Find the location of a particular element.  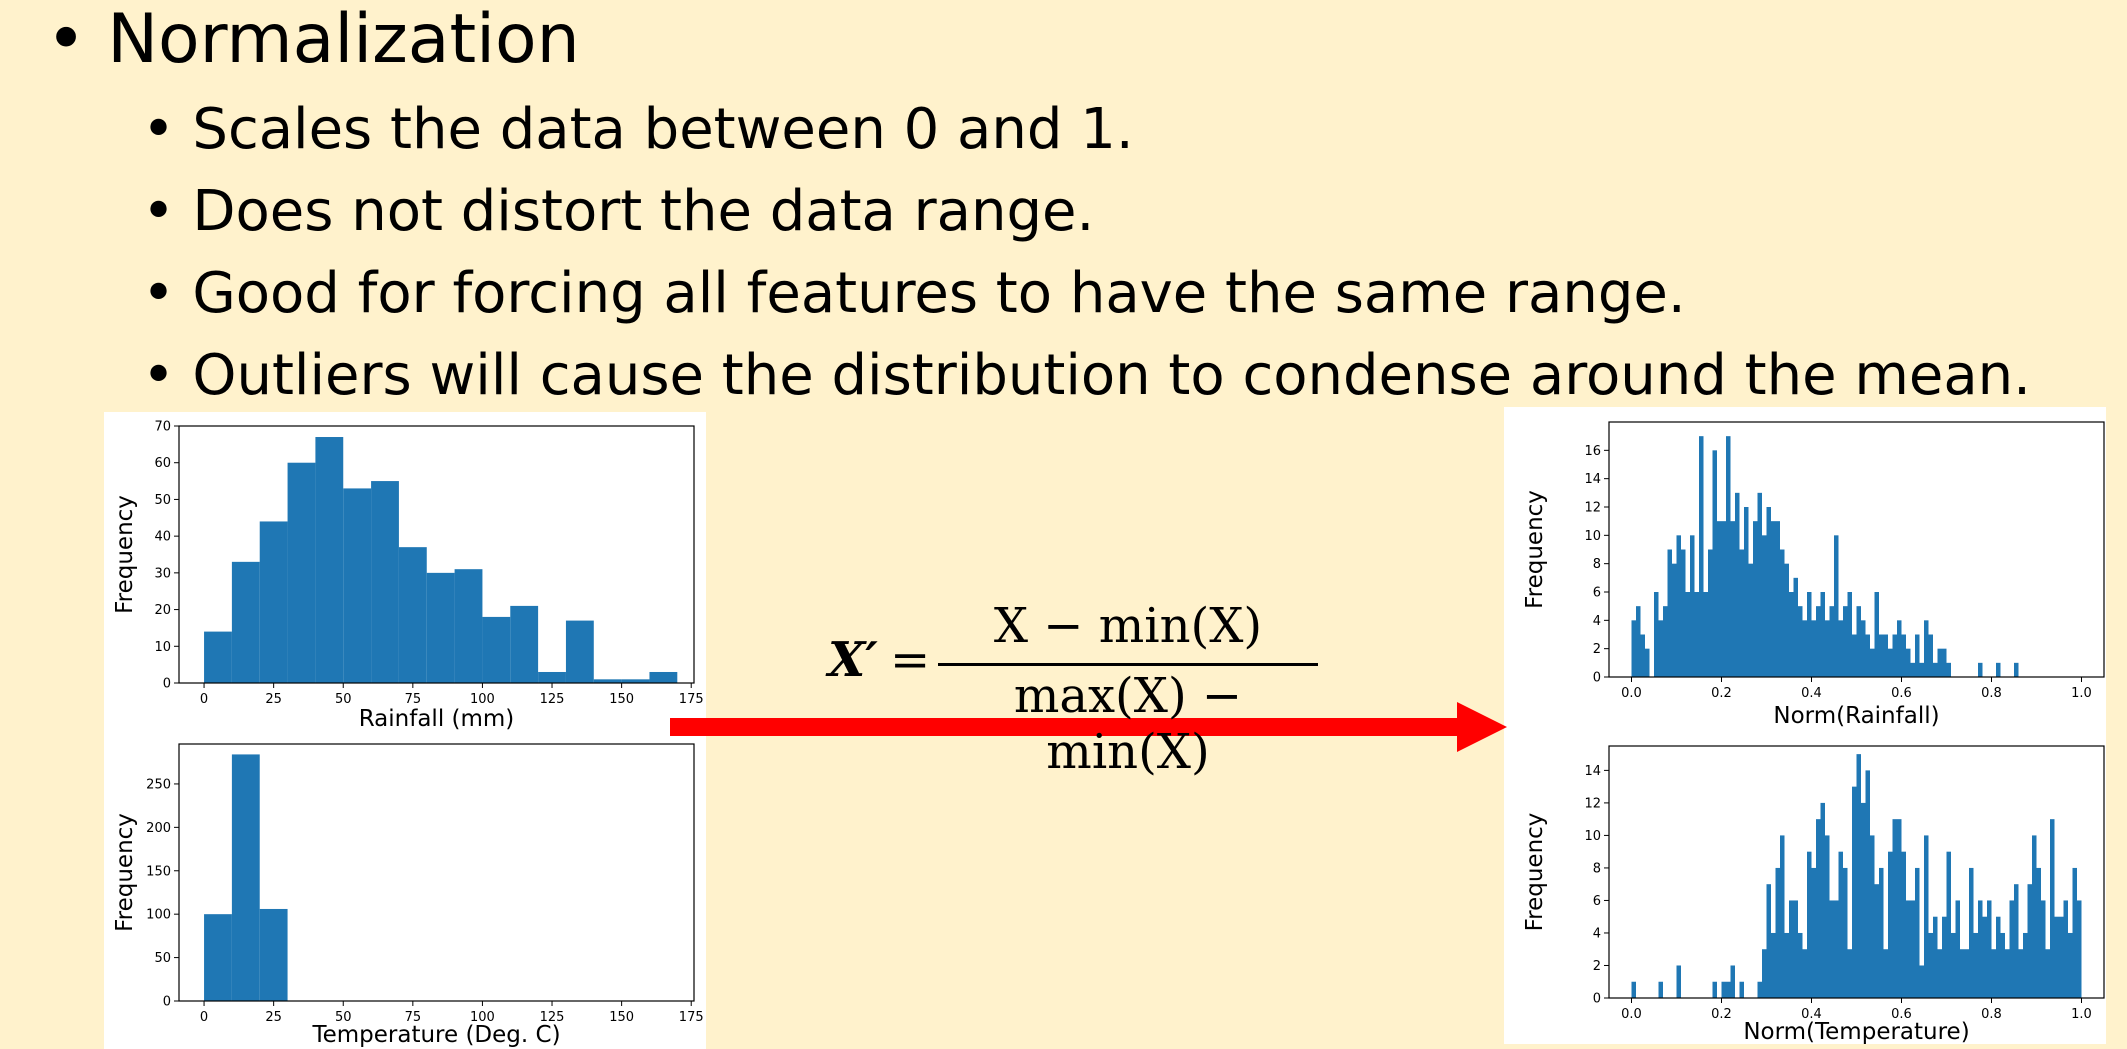

bullet-text: Does not distort the data range. is located at coordinates (643, 211).